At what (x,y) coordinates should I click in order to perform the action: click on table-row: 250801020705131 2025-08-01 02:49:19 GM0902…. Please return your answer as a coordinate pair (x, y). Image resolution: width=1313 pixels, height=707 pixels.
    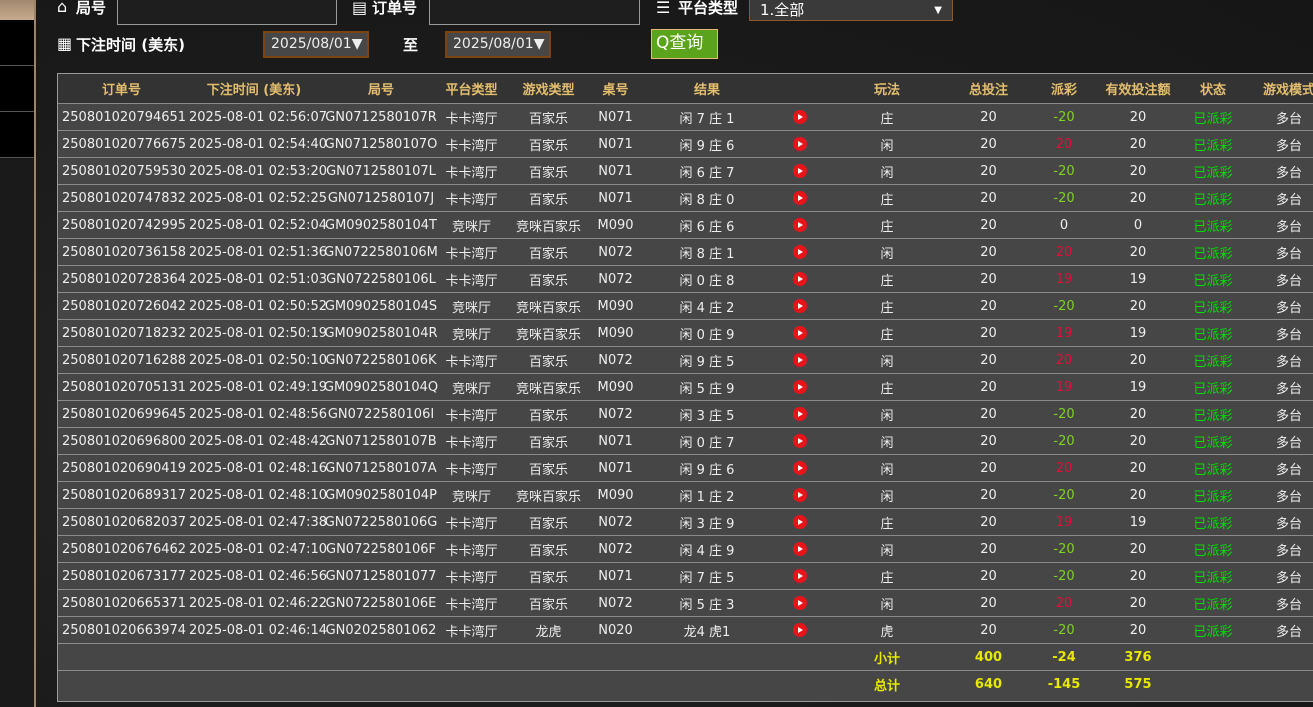
    Looking at the image, I should click on (685, 387).